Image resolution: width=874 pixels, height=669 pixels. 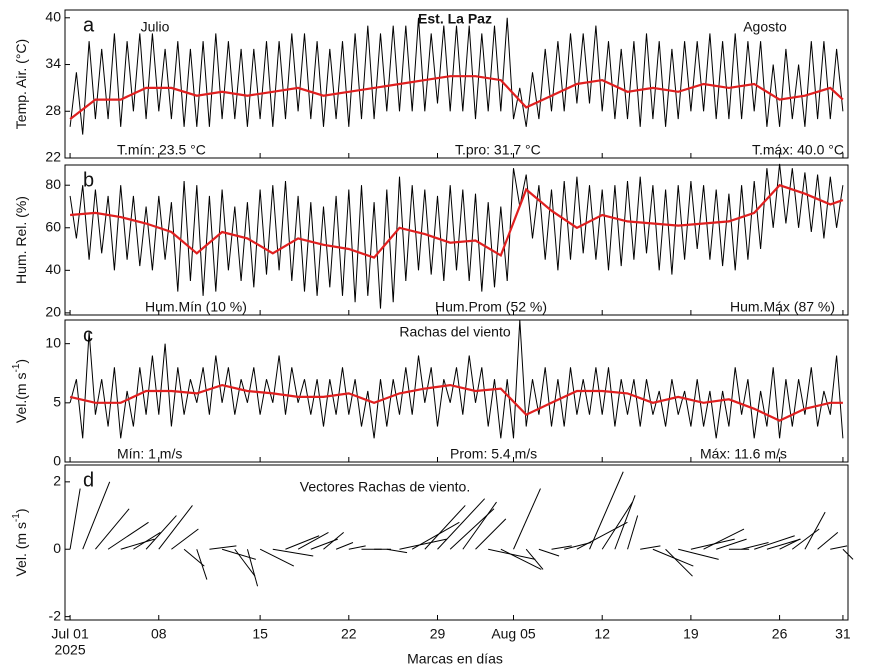 What do you see at coordinates (455, 332) in the screenshot?
I see `panel-title: Rachas del viento` at bounding box center [455, 332].